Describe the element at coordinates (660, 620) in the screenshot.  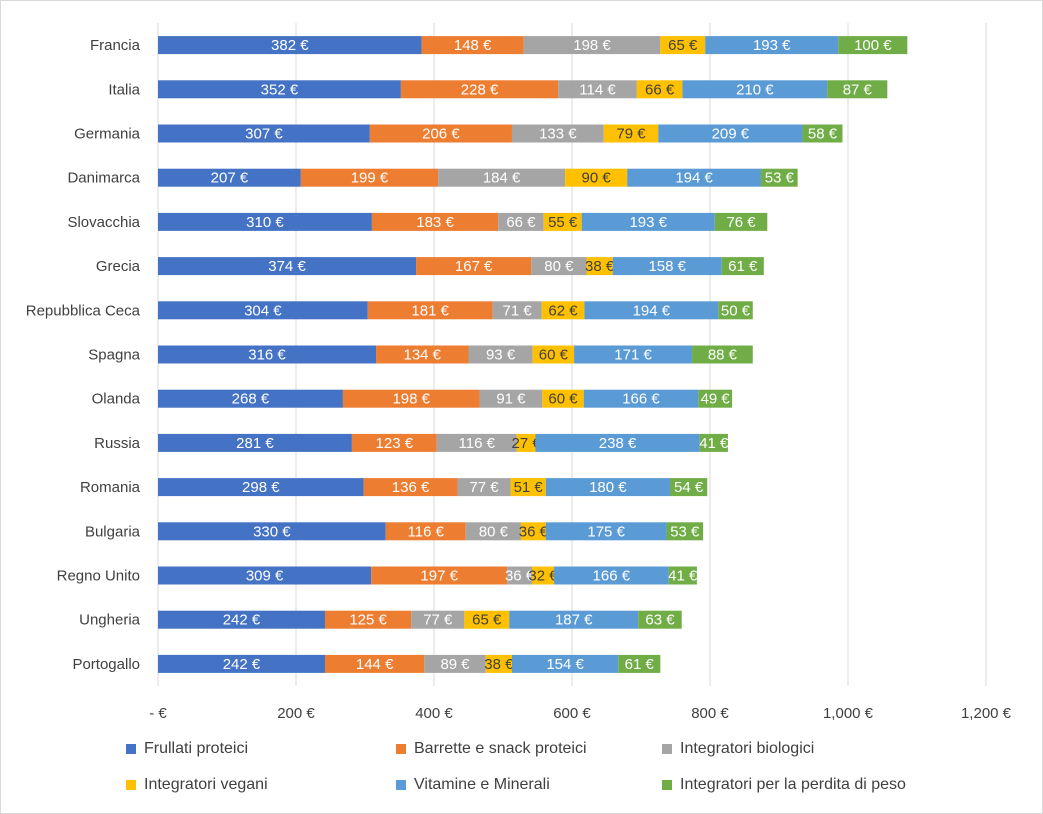
I see `data-label: 63 €` at that location.